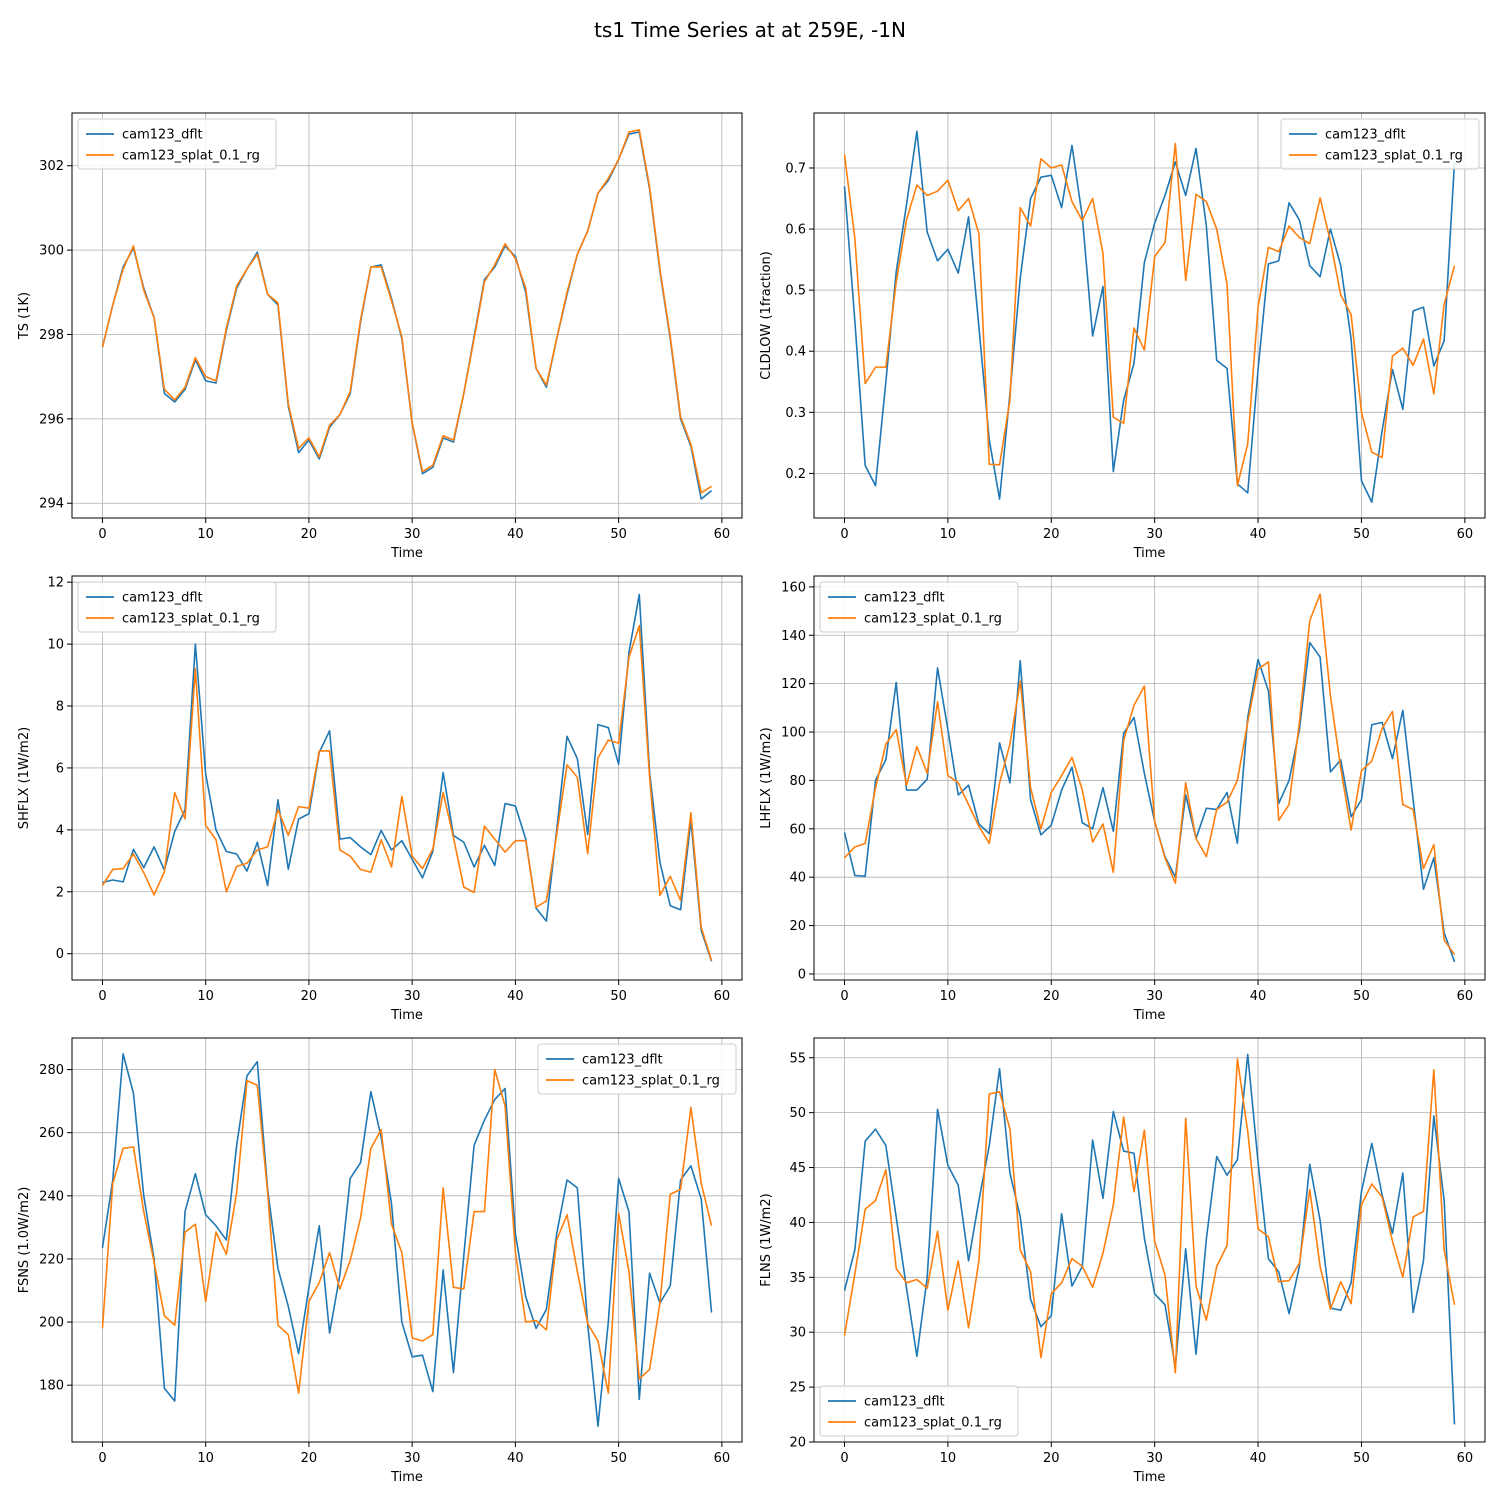 Image resolution: width=1500 pixels, height=1500 pixels. I want to click on figure-title: ts1 Time Series at at 259E, -1N, so click(750, 30).